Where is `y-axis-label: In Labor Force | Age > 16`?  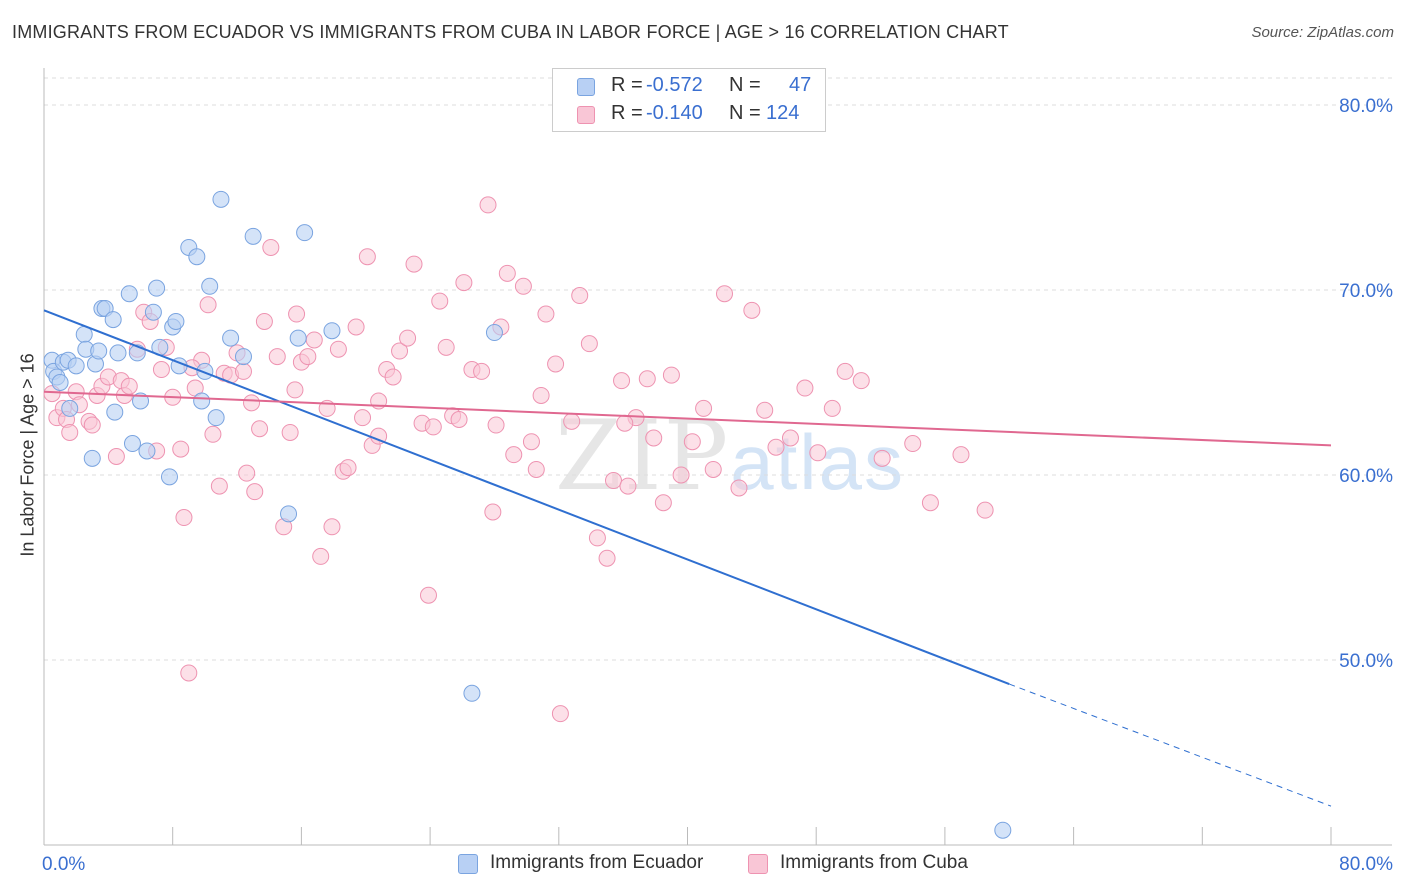
y-axis-label: In Labor Force | Age > 16 is located at coordinates (27, 455).